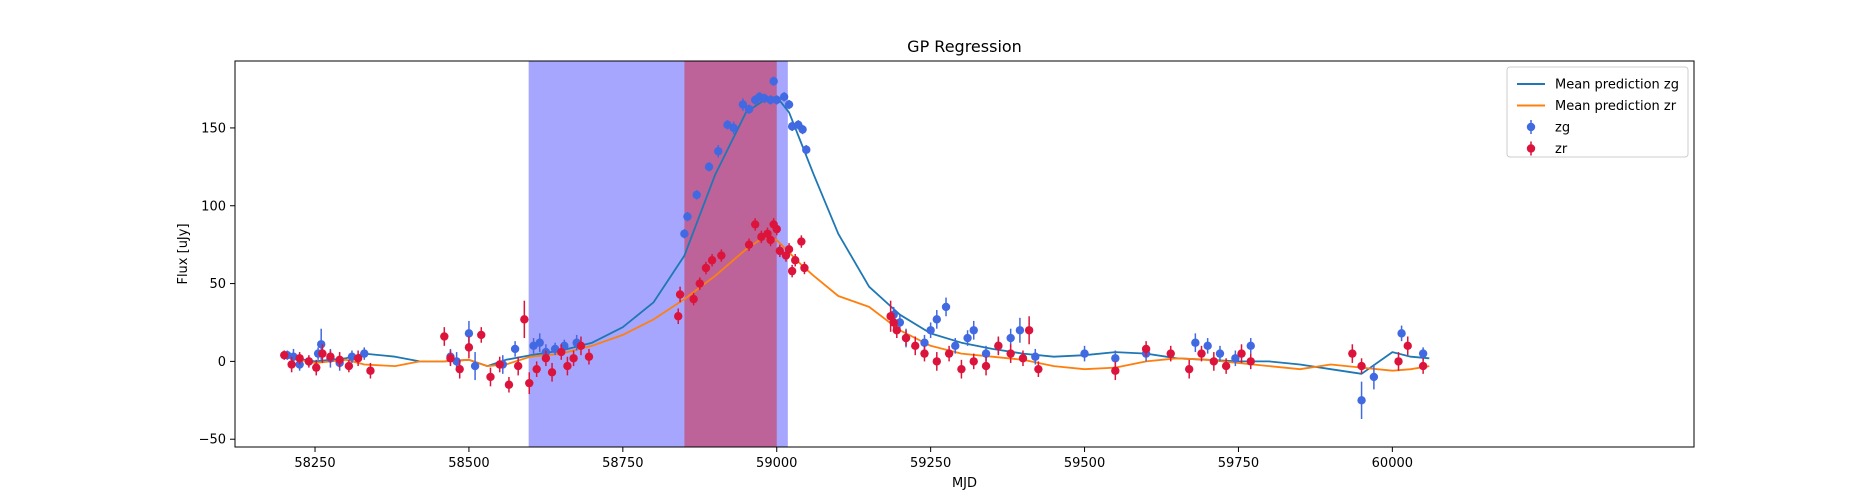  Describe the element at coordinates (1617, 85) in the screenshot. I see `legend-label-mean-prediction-zg: Mean prediction zg` at that location.